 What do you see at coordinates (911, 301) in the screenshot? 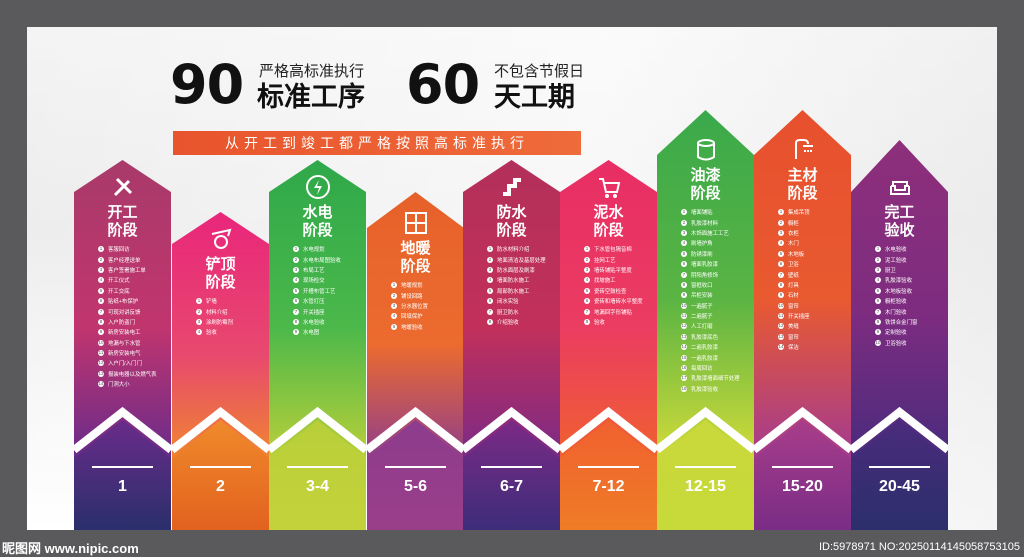
I see `task-item: 6 橱柜验收` at bounding box center [911, 301].